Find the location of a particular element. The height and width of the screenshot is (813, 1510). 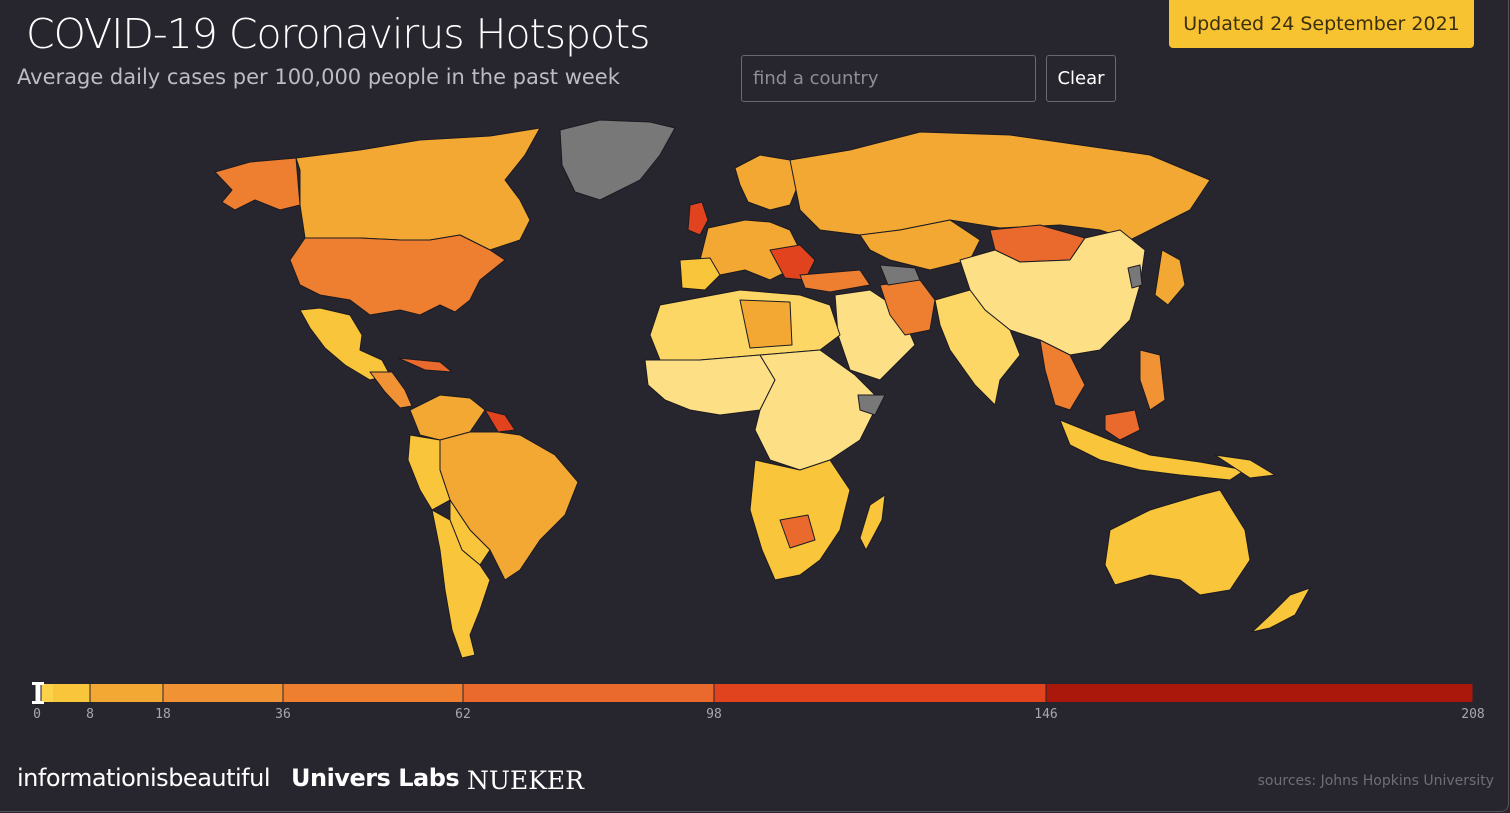

brand-univers-labs: Univers Labs is located at coordinates (375, 778).